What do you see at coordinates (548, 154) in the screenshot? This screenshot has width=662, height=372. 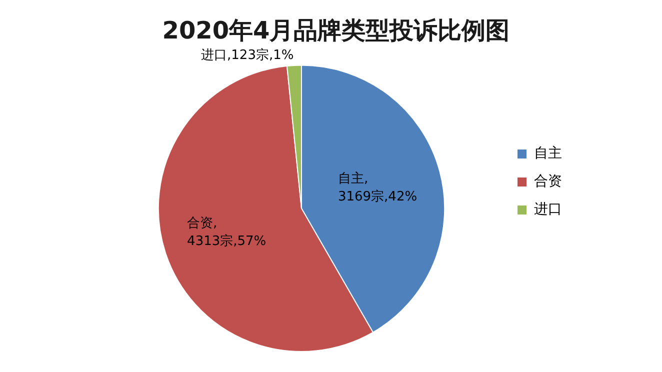 I see `legend-label: 自主` at bounding box center [548, 154].